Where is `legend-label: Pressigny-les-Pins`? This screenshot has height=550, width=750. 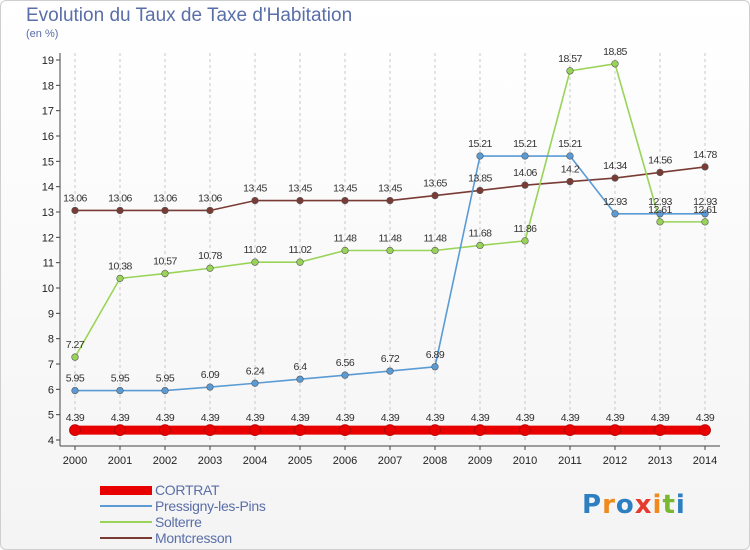
legend-label: Pressigny-les-Pins is located at coordinates (210, 506).